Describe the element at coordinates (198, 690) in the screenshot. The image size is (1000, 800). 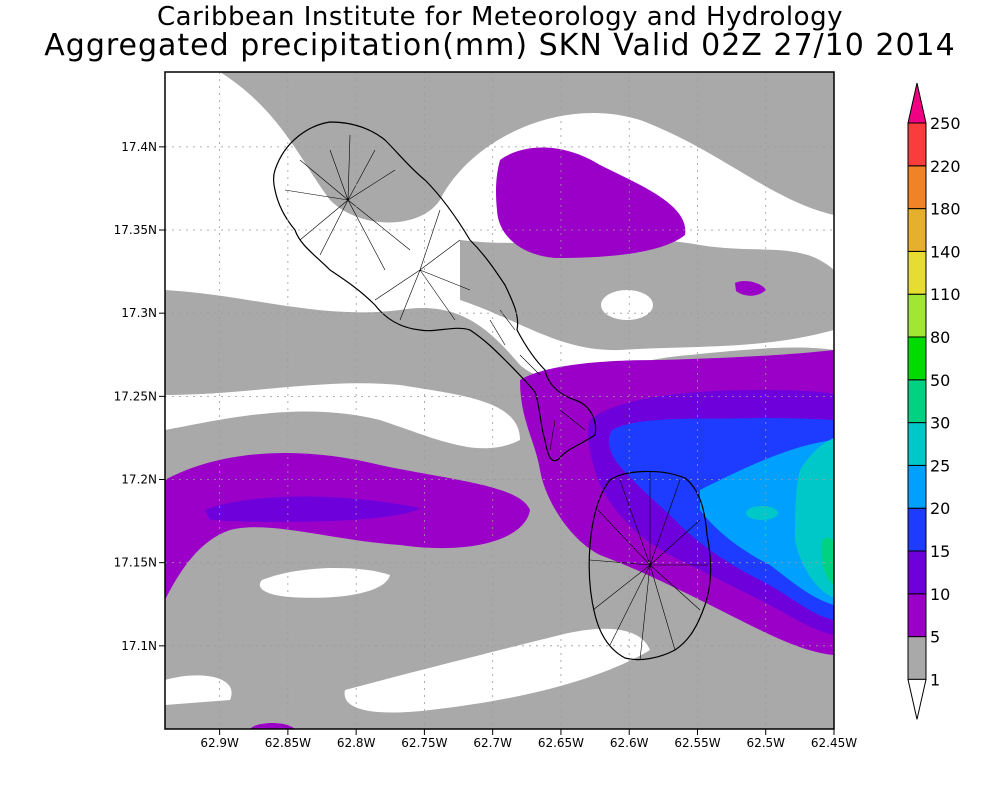
I see `gap-southwest` at that location.